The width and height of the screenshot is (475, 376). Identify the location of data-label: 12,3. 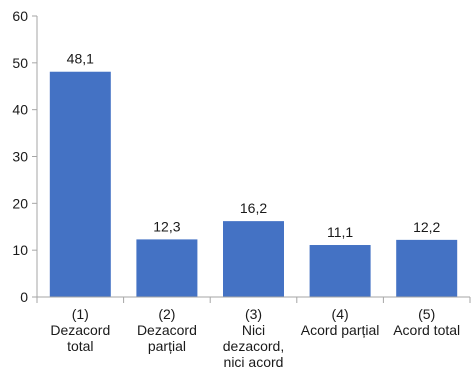
(166, 226).